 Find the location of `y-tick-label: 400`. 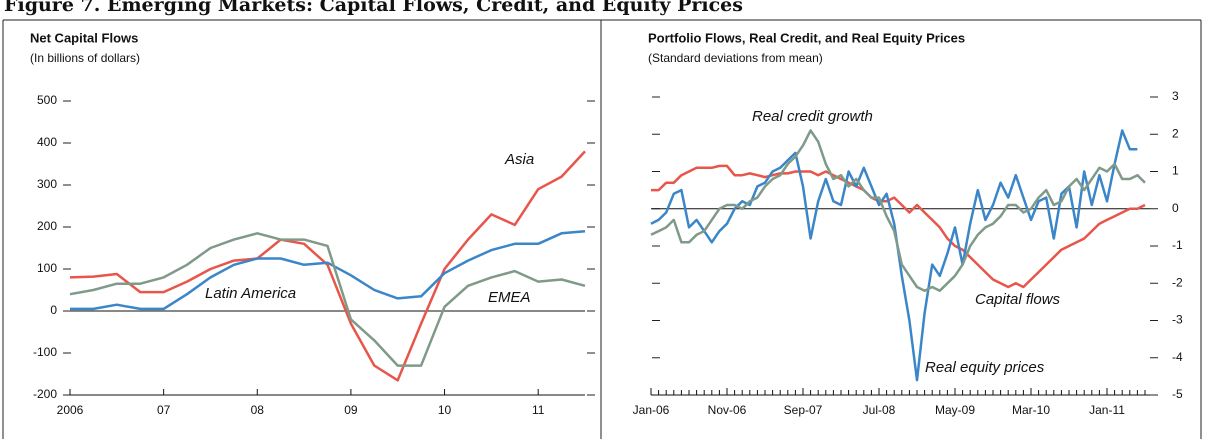

y-tick-label: 400 is located at coordinates (47, 142).